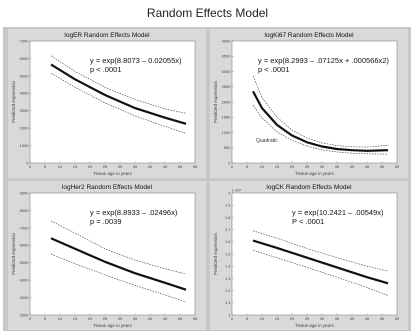 The image size is (415, 334). Describe the element at coordinates (107, 187) in the screenshot. I see `panel-title: logHer2 Random Effects Model` at that location.